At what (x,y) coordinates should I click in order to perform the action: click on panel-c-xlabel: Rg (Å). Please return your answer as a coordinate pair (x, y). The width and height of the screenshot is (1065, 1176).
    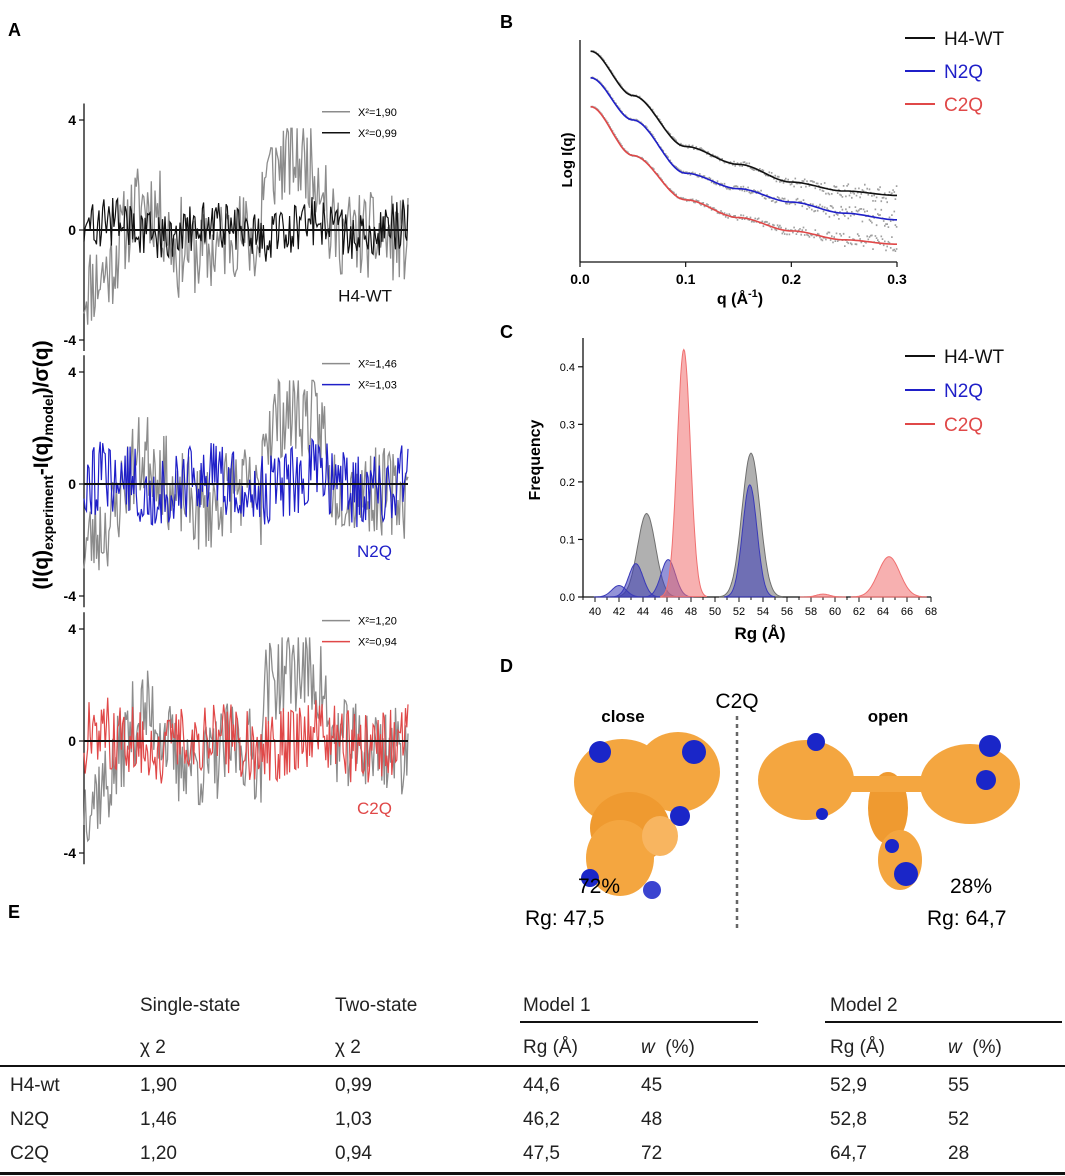
    Looking at the image, I should click on (760, 633).